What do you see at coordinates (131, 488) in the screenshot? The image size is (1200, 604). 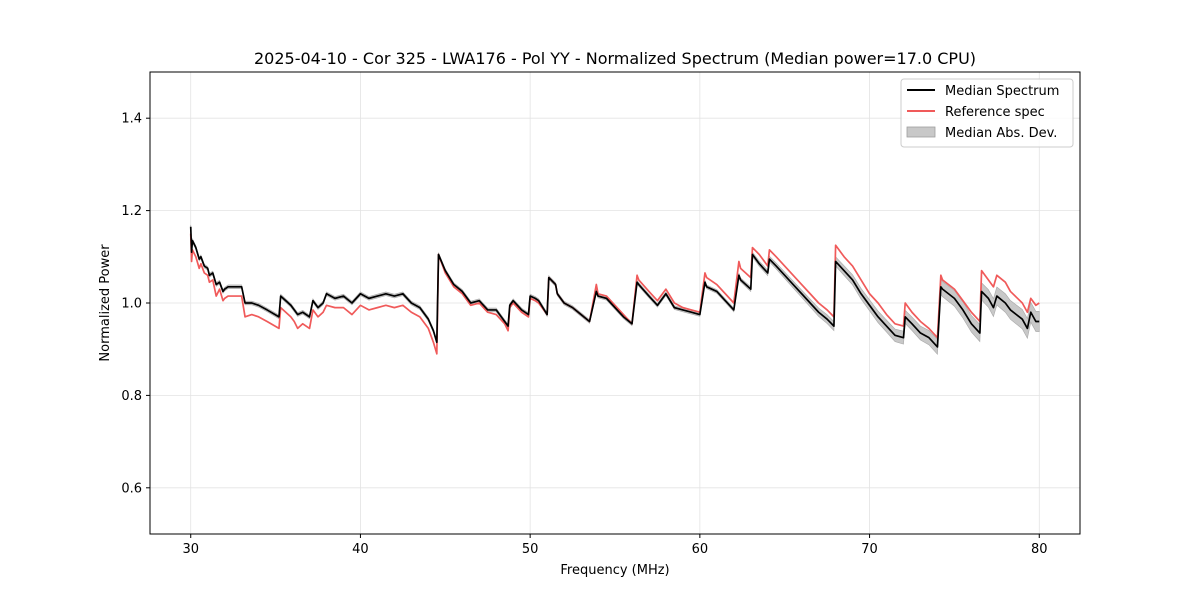 I see `y-tick-label: 0.6` at bounding box center [131, 488].